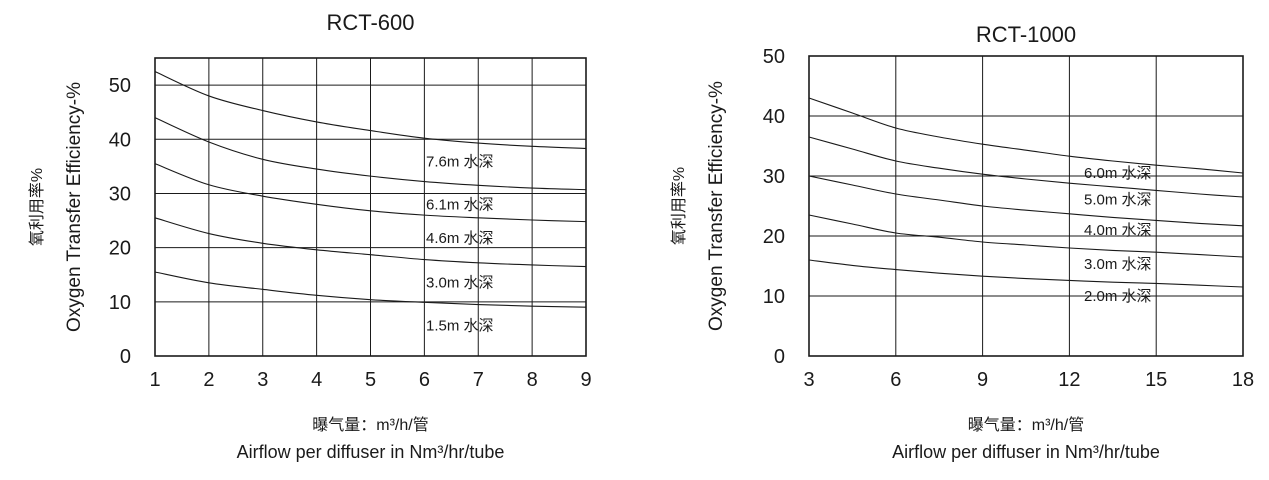 This screenshot has width=1269, height=480. I want to click on series-label: 4.0m 水深, so click(1118, 230).